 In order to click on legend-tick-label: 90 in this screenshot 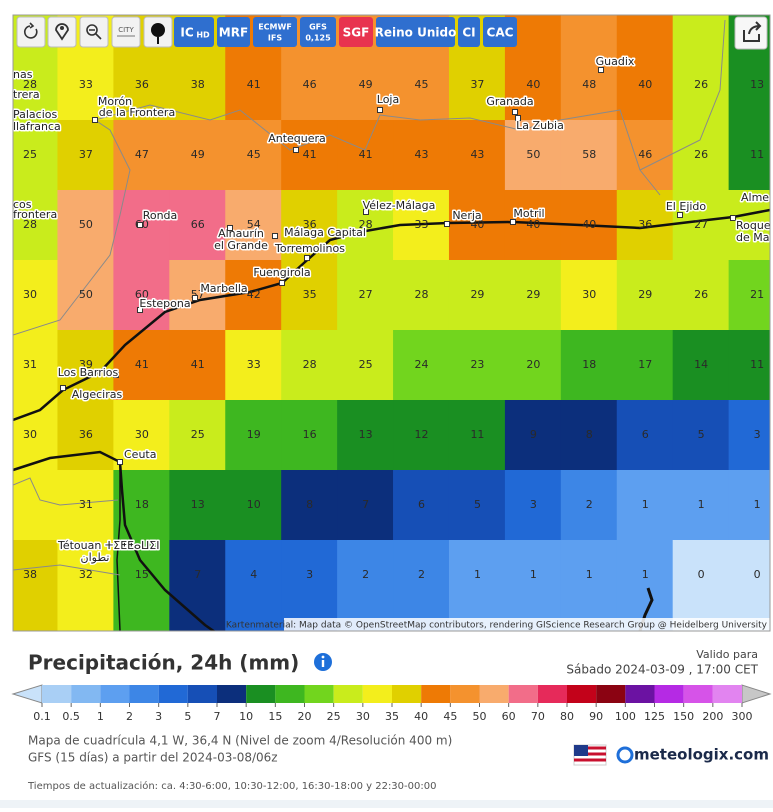, I will do `click(596, 716)`.